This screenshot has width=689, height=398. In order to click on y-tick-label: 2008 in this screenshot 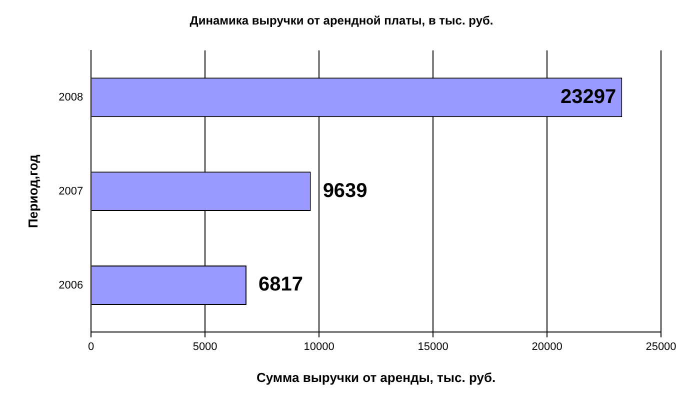, I will do `click(71, 97)`.